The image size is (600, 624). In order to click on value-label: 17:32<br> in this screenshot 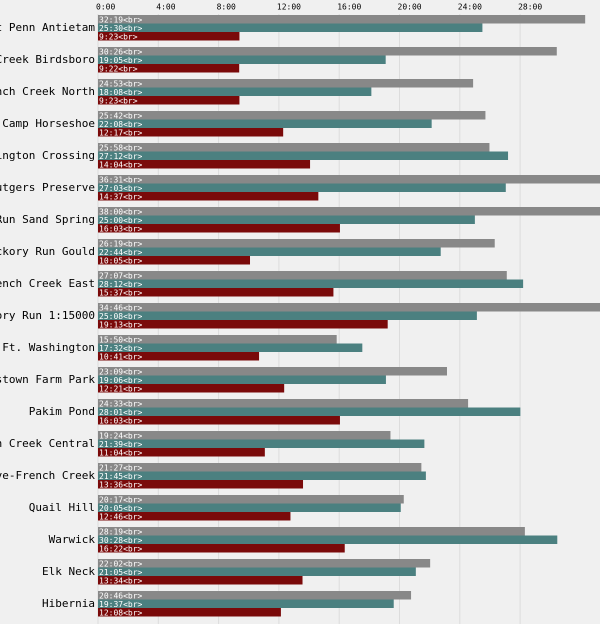, I will do `click(121, 348)`.